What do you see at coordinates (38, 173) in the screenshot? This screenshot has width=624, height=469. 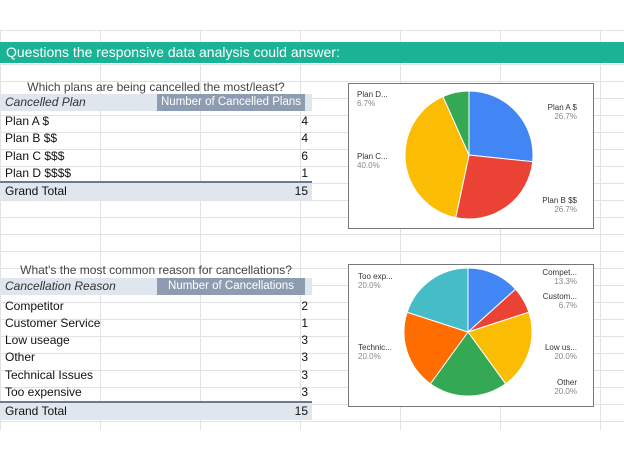 I see `row-label: Plan D $$$$` at bounding box center [38, 173].